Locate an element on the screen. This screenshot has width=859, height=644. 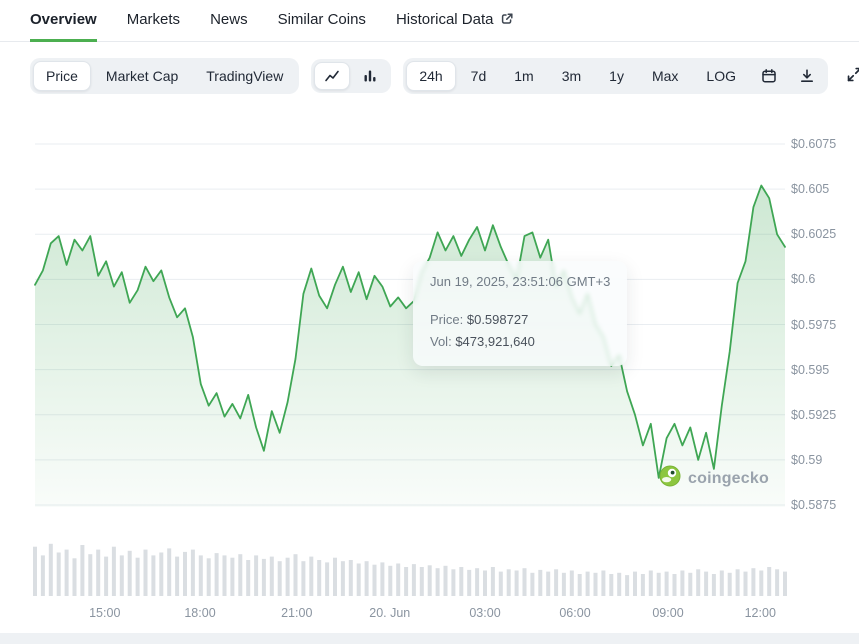
external-link-icon is located at coordinates (507, 19).